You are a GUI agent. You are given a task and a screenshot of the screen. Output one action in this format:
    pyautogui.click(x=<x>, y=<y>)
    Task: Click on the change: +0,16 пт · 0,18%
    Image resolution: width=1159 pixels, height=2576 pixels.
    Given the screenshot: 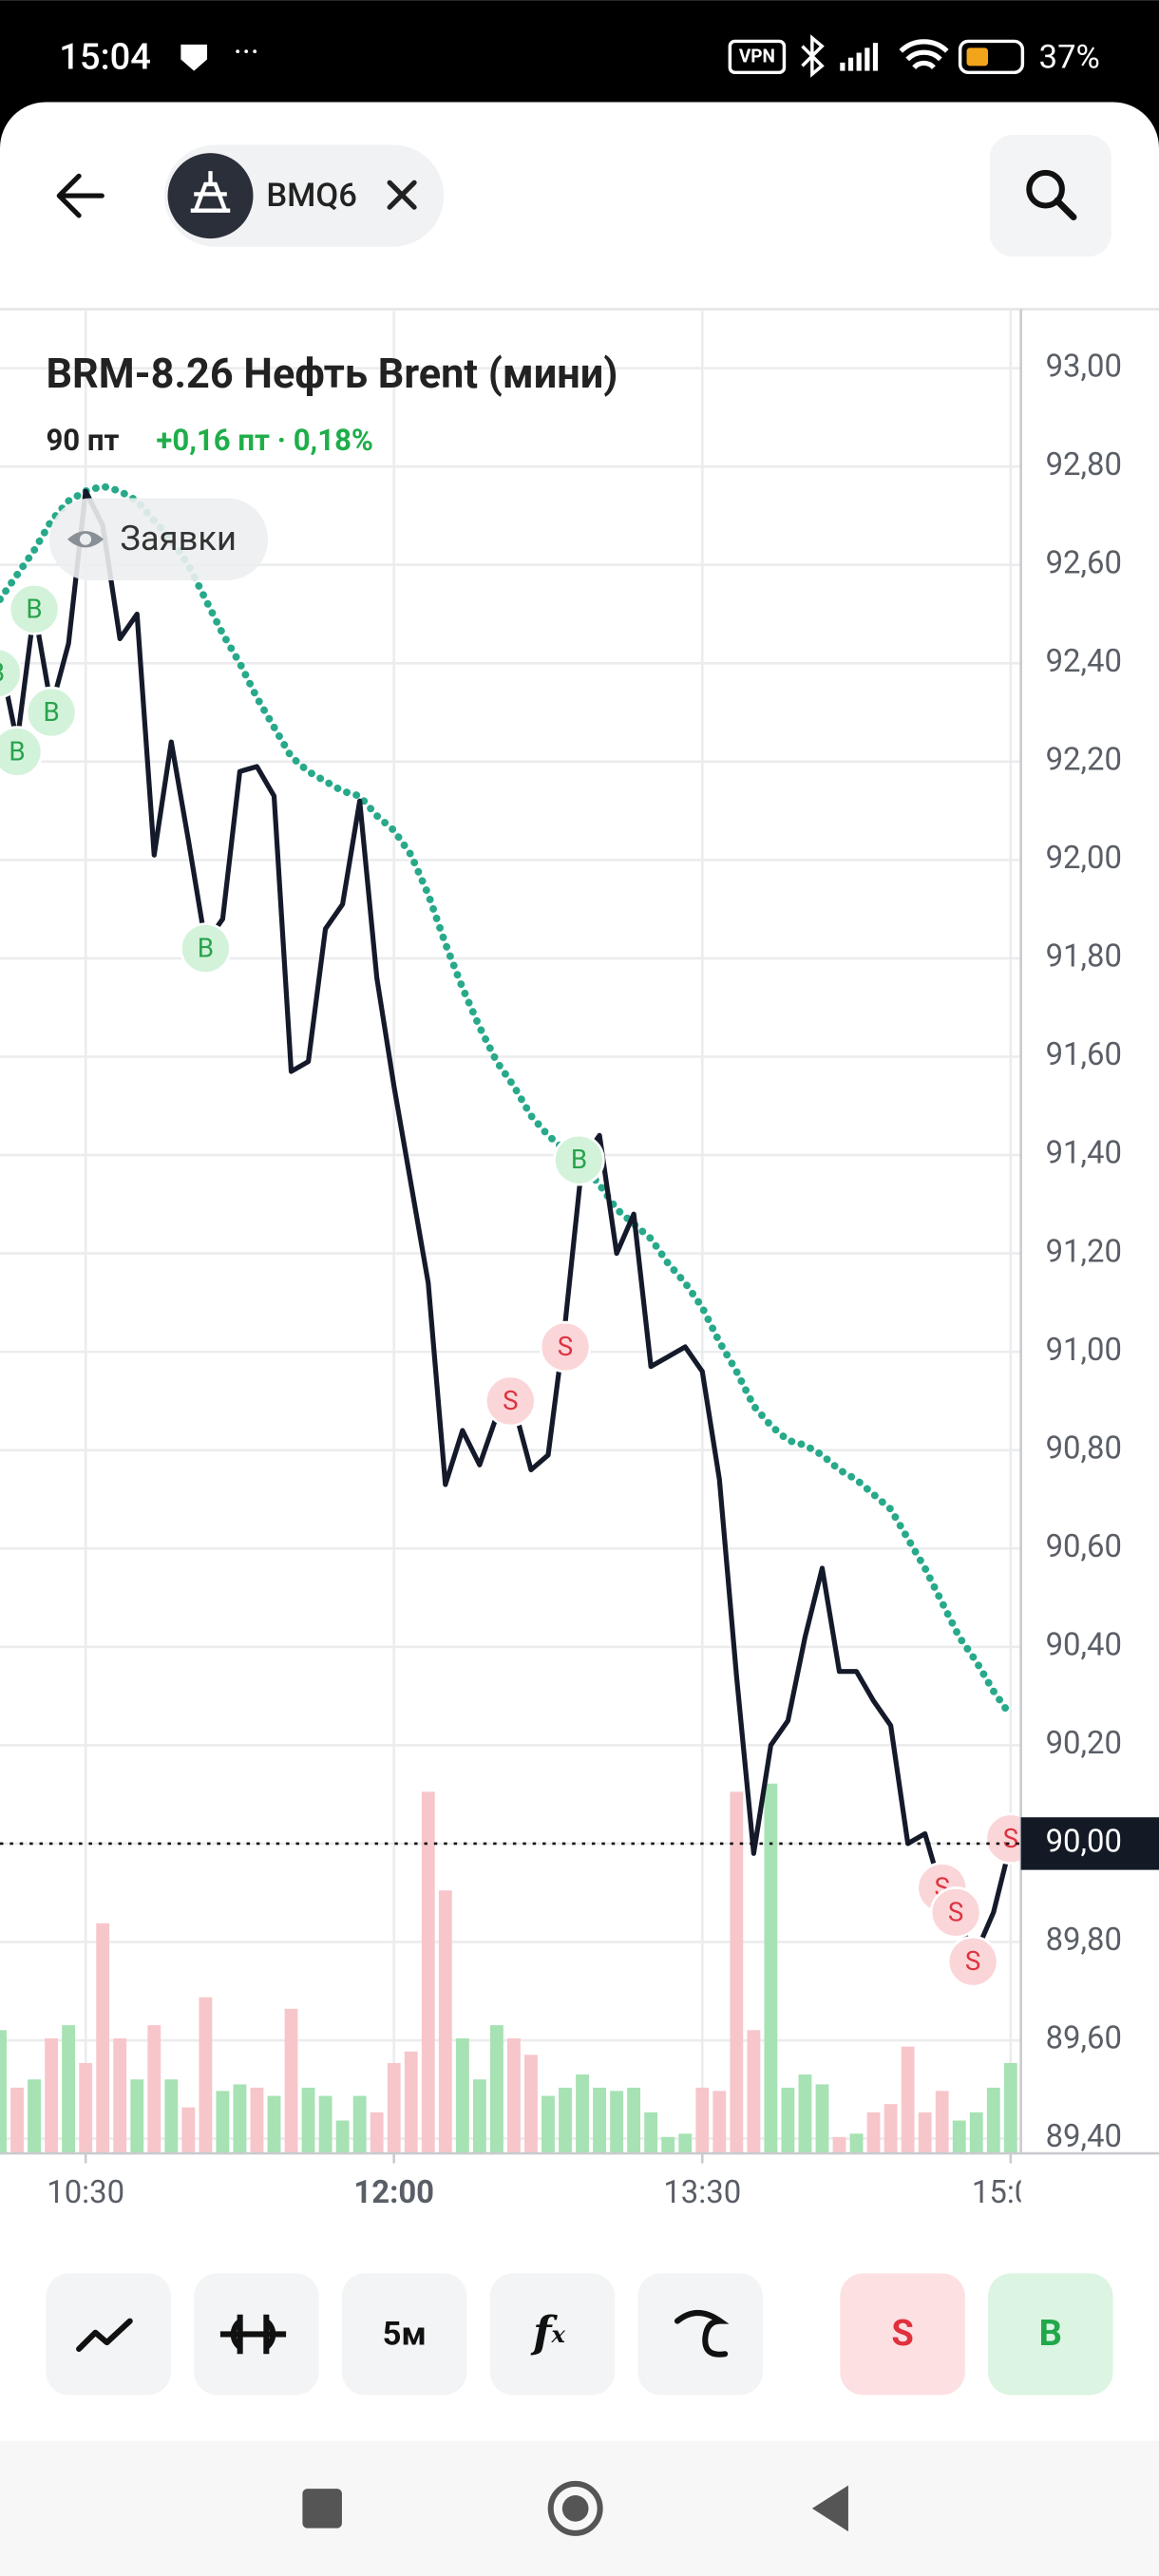 What is the action you would take?
    pyautogui.click(x=264, y=440)
    